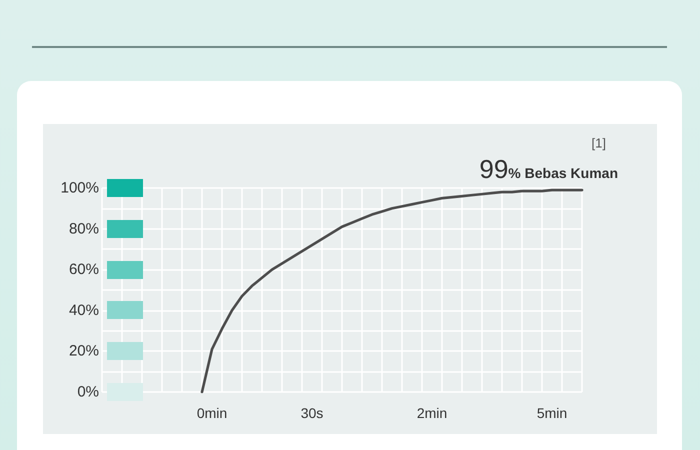 The image size is (700, 450). I want to click on x-tick-label: 5min, so click(552, 413).